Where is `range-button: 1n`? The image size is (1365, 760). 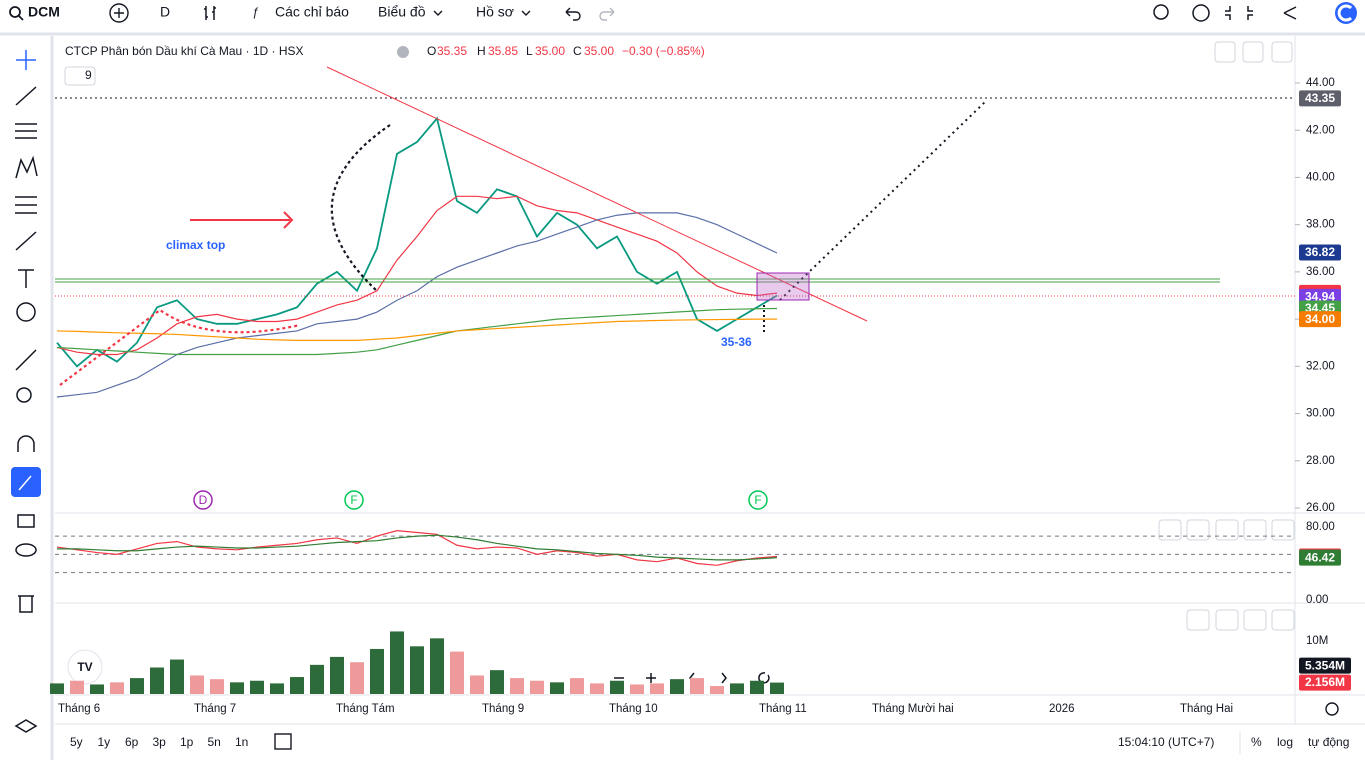
range-button: 1n is located at coordinates (241, 742).